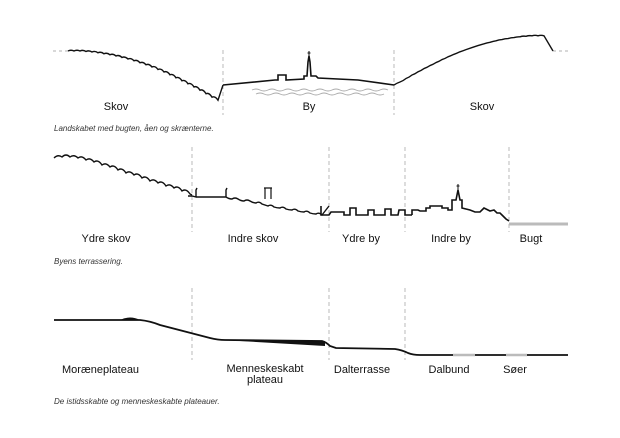  What do you see at coordinates (123, 175) in the screenshot?
I see `outer-forest-canopy` at bounding box center [123, 175].